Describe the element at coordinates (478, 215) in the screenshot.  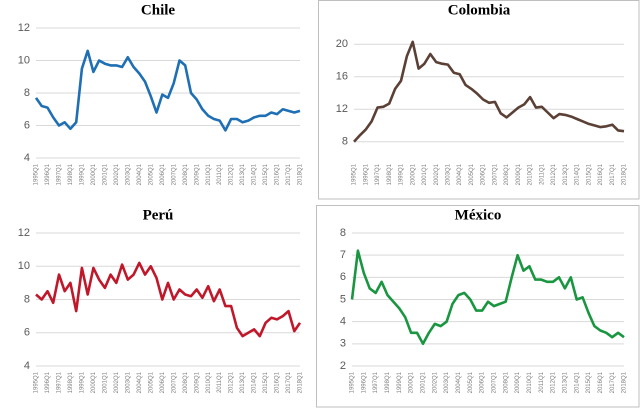
I see `chart-title: México` at that location.